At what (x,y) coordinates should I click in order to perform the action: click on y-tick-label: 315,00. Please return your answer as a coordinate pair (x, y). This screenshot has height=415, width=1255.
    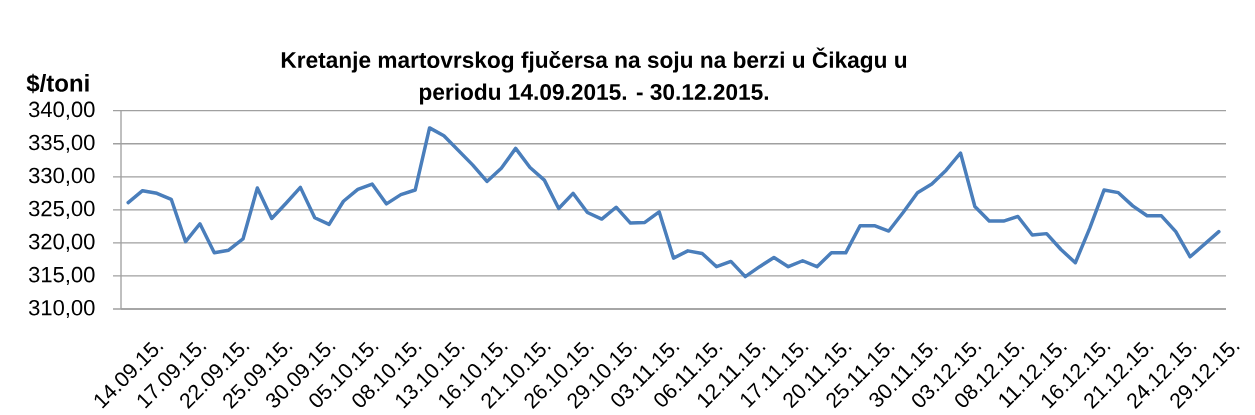
    Looking at the image, I should click on (61, 276).